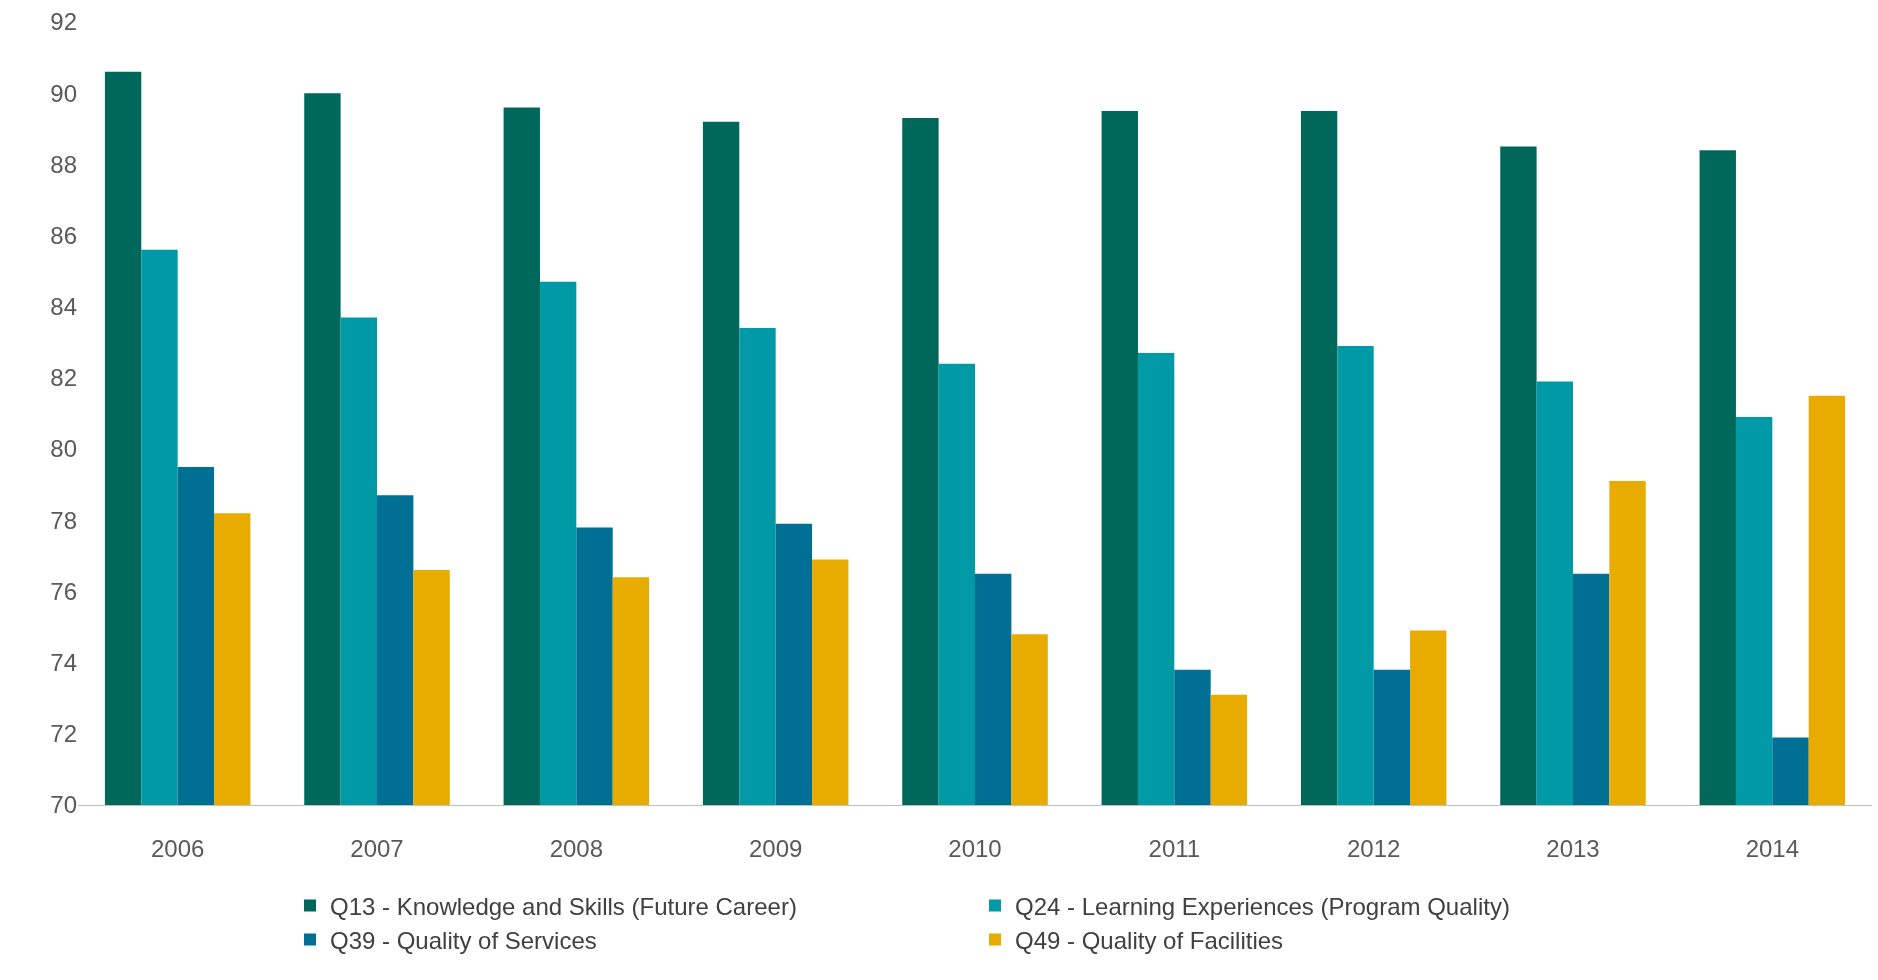 This screenshot has height=980, width=1878. I want to click on x-tick-label: 2007, so click(377, 848).